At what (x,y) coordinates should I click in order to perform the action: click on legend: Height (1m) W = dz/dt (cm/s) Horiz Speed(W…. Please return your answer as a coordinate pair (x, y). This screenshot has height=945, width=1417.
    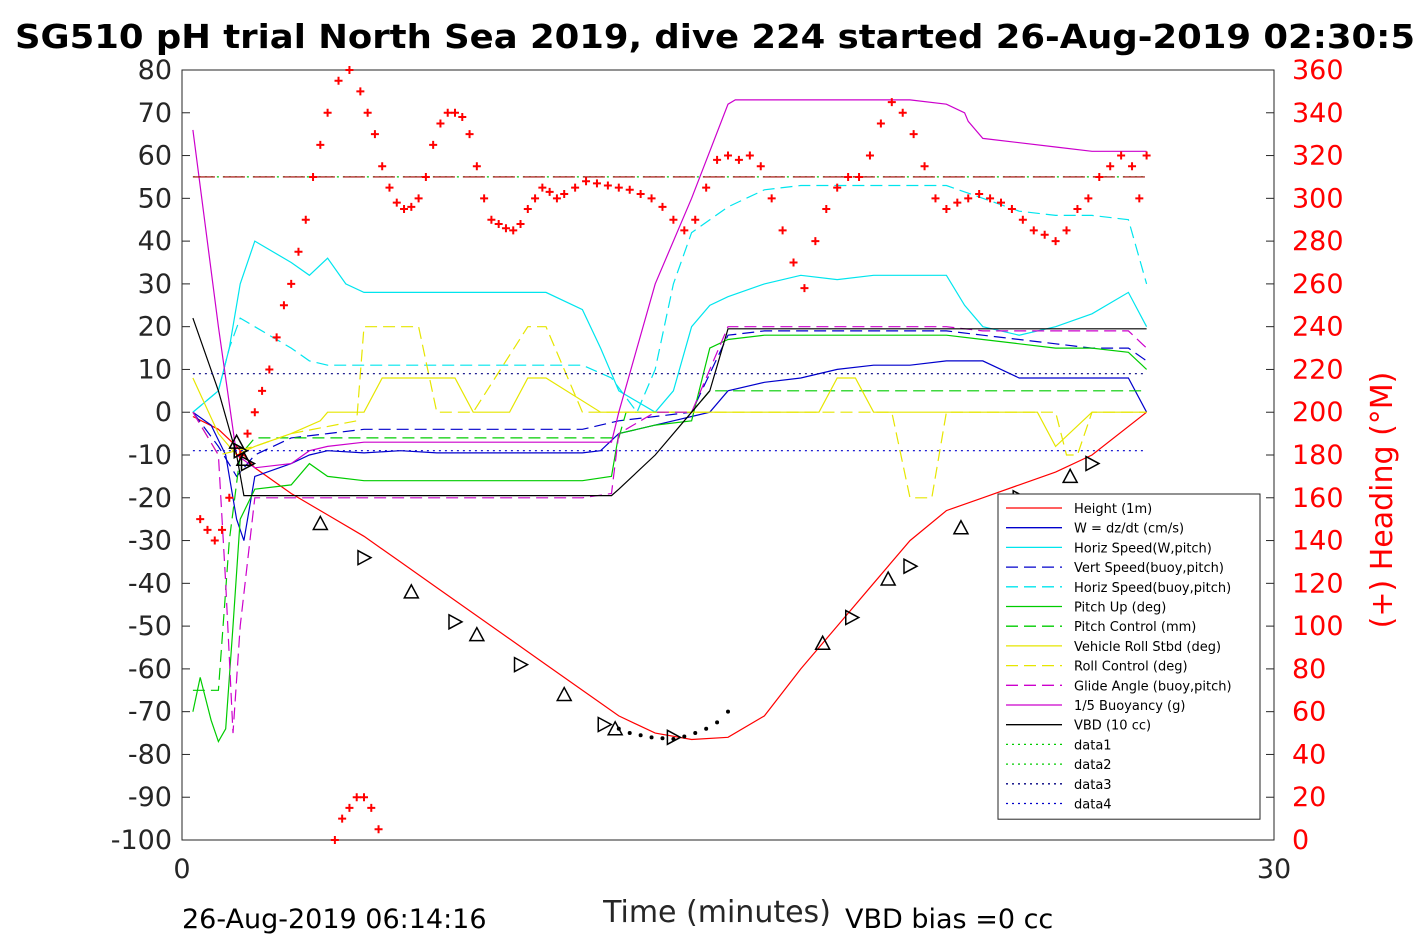
    Looking at the image, I should click on (1129, 656).